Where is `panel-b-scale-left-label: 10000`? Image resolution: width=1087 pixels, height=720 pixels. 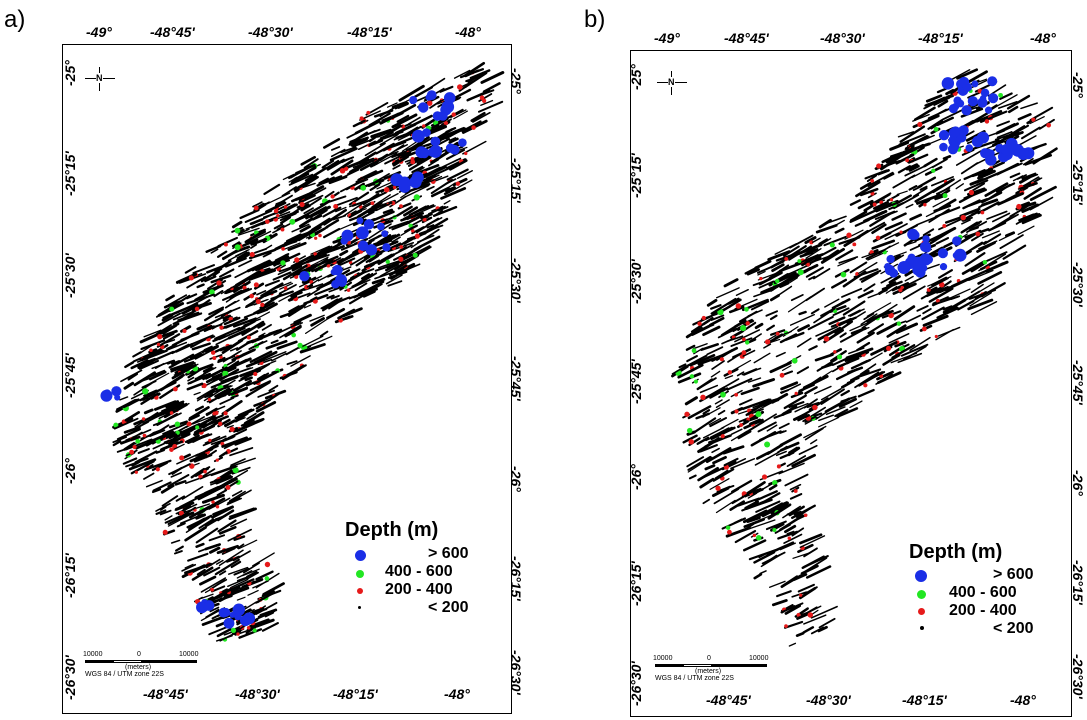
panel-b-scale-left-label: 10000 is located at coordinates (663, 658).